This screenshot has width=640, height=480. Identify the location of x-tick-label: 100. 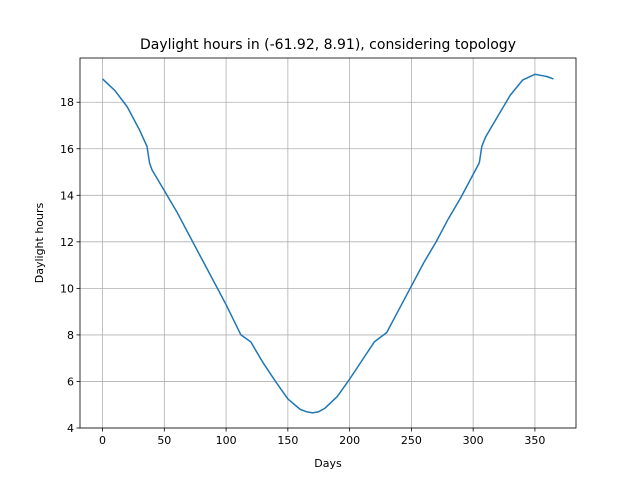
(226, 440).